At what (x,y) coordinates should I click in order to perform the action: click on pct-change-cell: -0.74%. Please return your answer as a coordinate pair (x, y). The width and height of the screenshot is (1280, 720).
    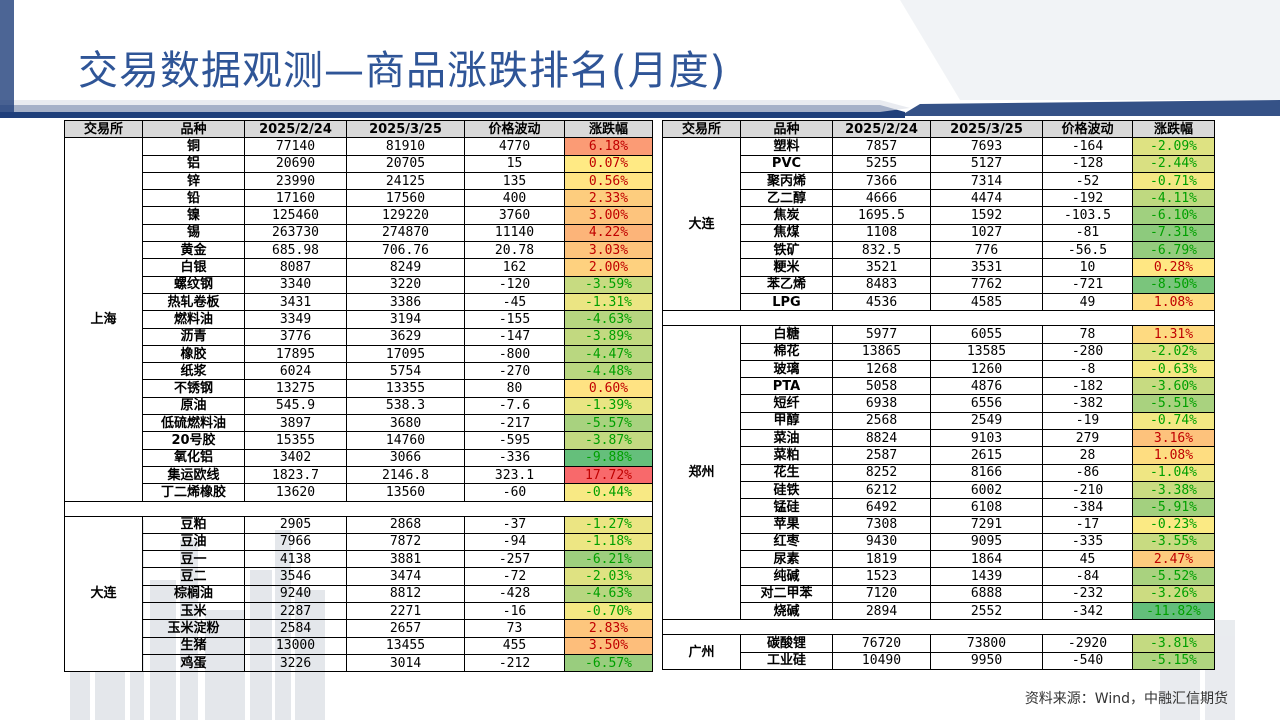
    Looking at the image, I should click on (1173, 421).